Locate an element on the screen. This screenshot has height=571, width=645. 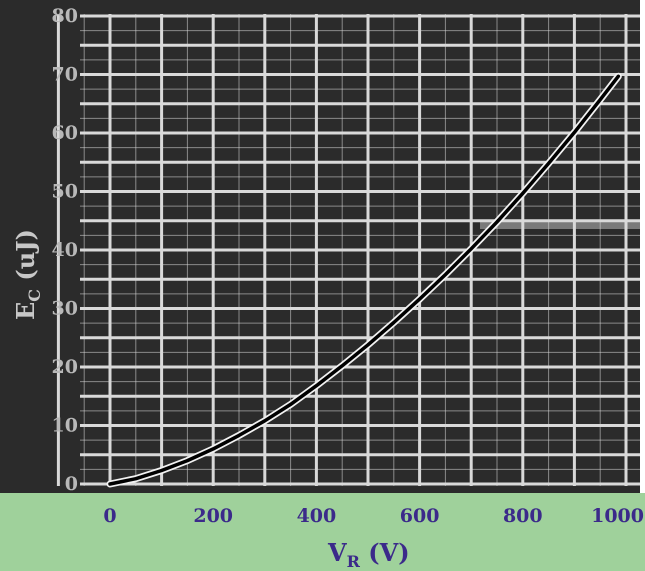
y-ticks: 0 10 20 30 40 50 60 70 80 is located at coordinates (65, 250).